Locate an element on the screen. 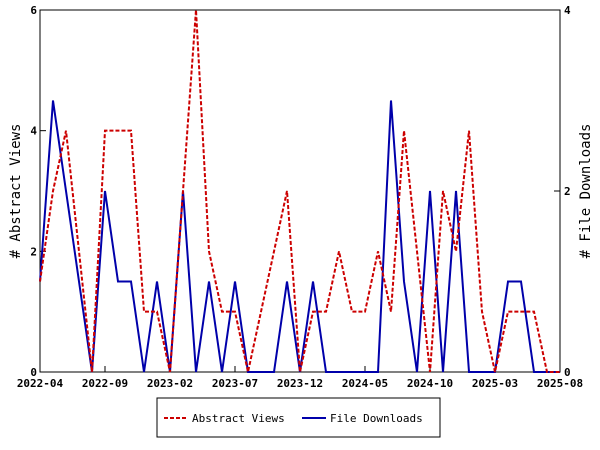 The image size is (600, 450). legend: Abstract Views File Downloads is located at coordinates (298, 417).